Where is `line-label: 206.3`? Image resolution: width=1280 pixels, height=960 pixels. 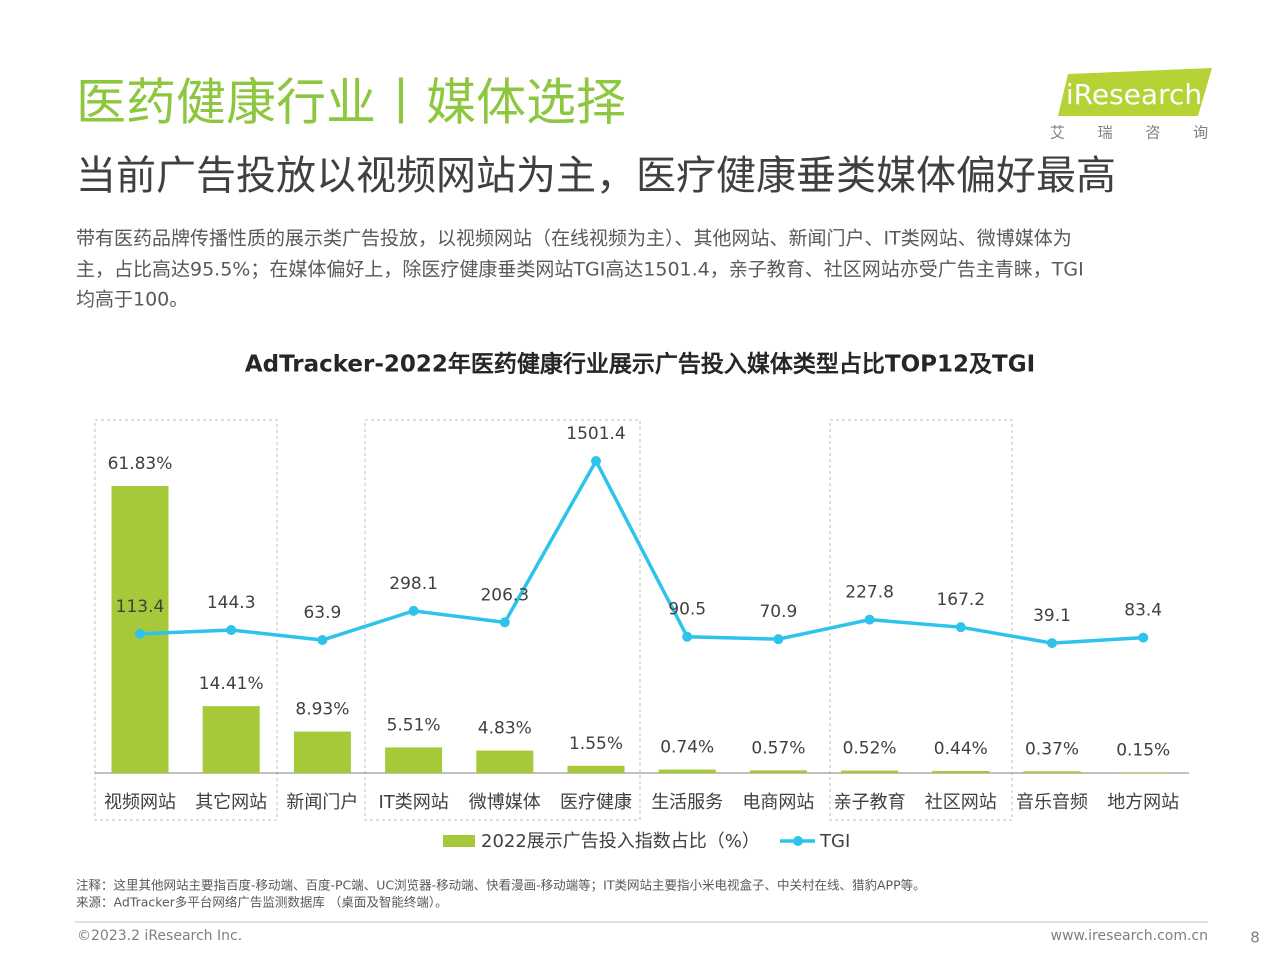
line-label: 206.3 is located at coordinates (504, 595).